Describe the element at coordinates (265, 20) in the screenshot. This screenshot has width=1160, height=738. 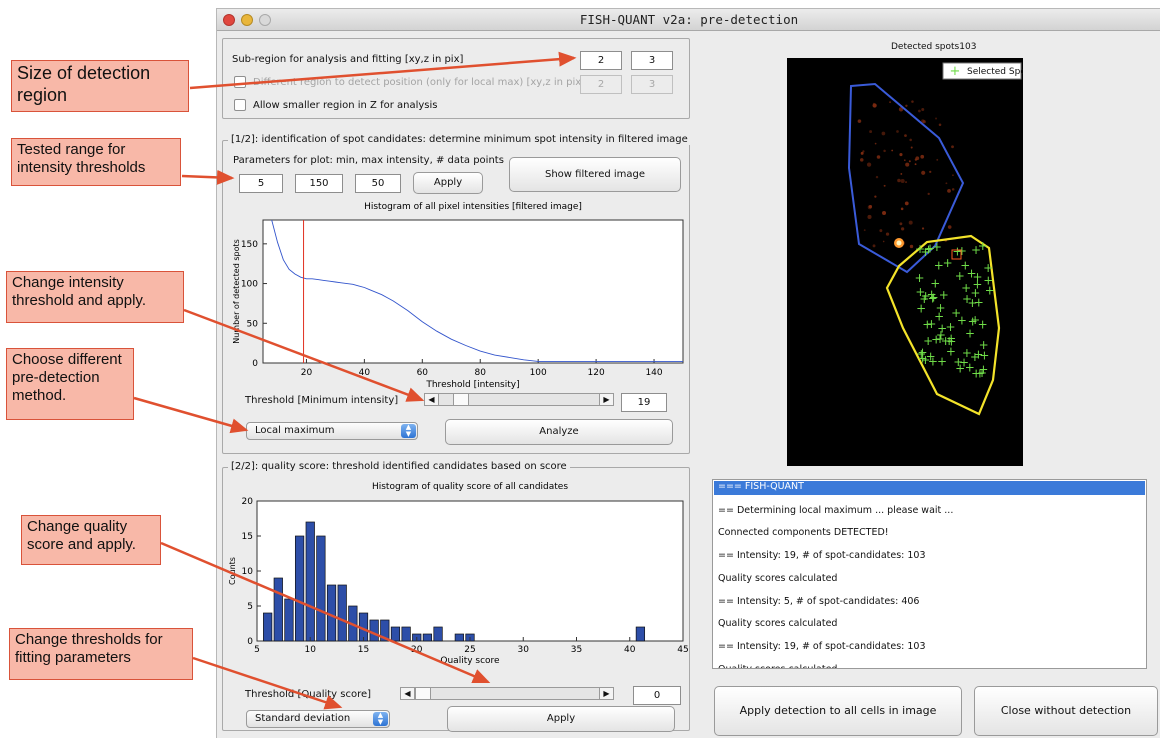
I see `zoom-window-button` at that location.